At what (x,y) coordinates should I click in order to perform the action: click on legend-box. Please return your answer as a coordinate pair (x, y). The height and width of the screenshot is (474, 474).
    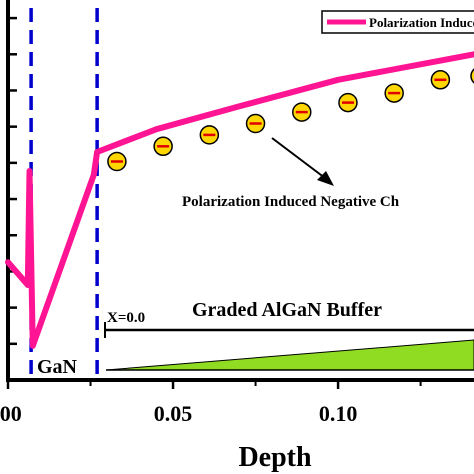
    Looking at the image, I should click on (397, 22).